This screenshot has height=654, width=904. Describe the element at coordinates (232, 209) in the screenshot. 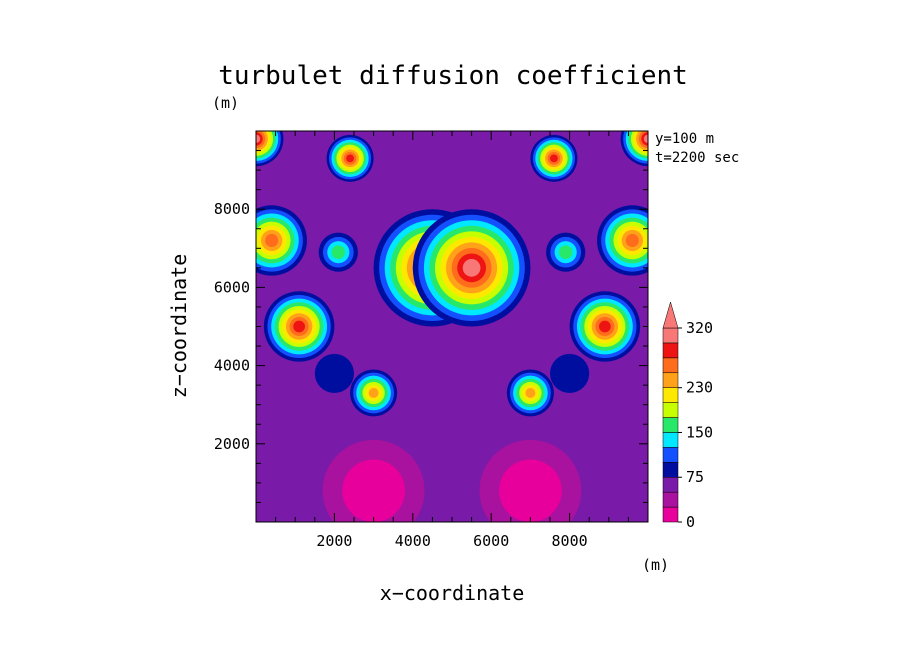

I see `y-tick-label: 8000` at that location.